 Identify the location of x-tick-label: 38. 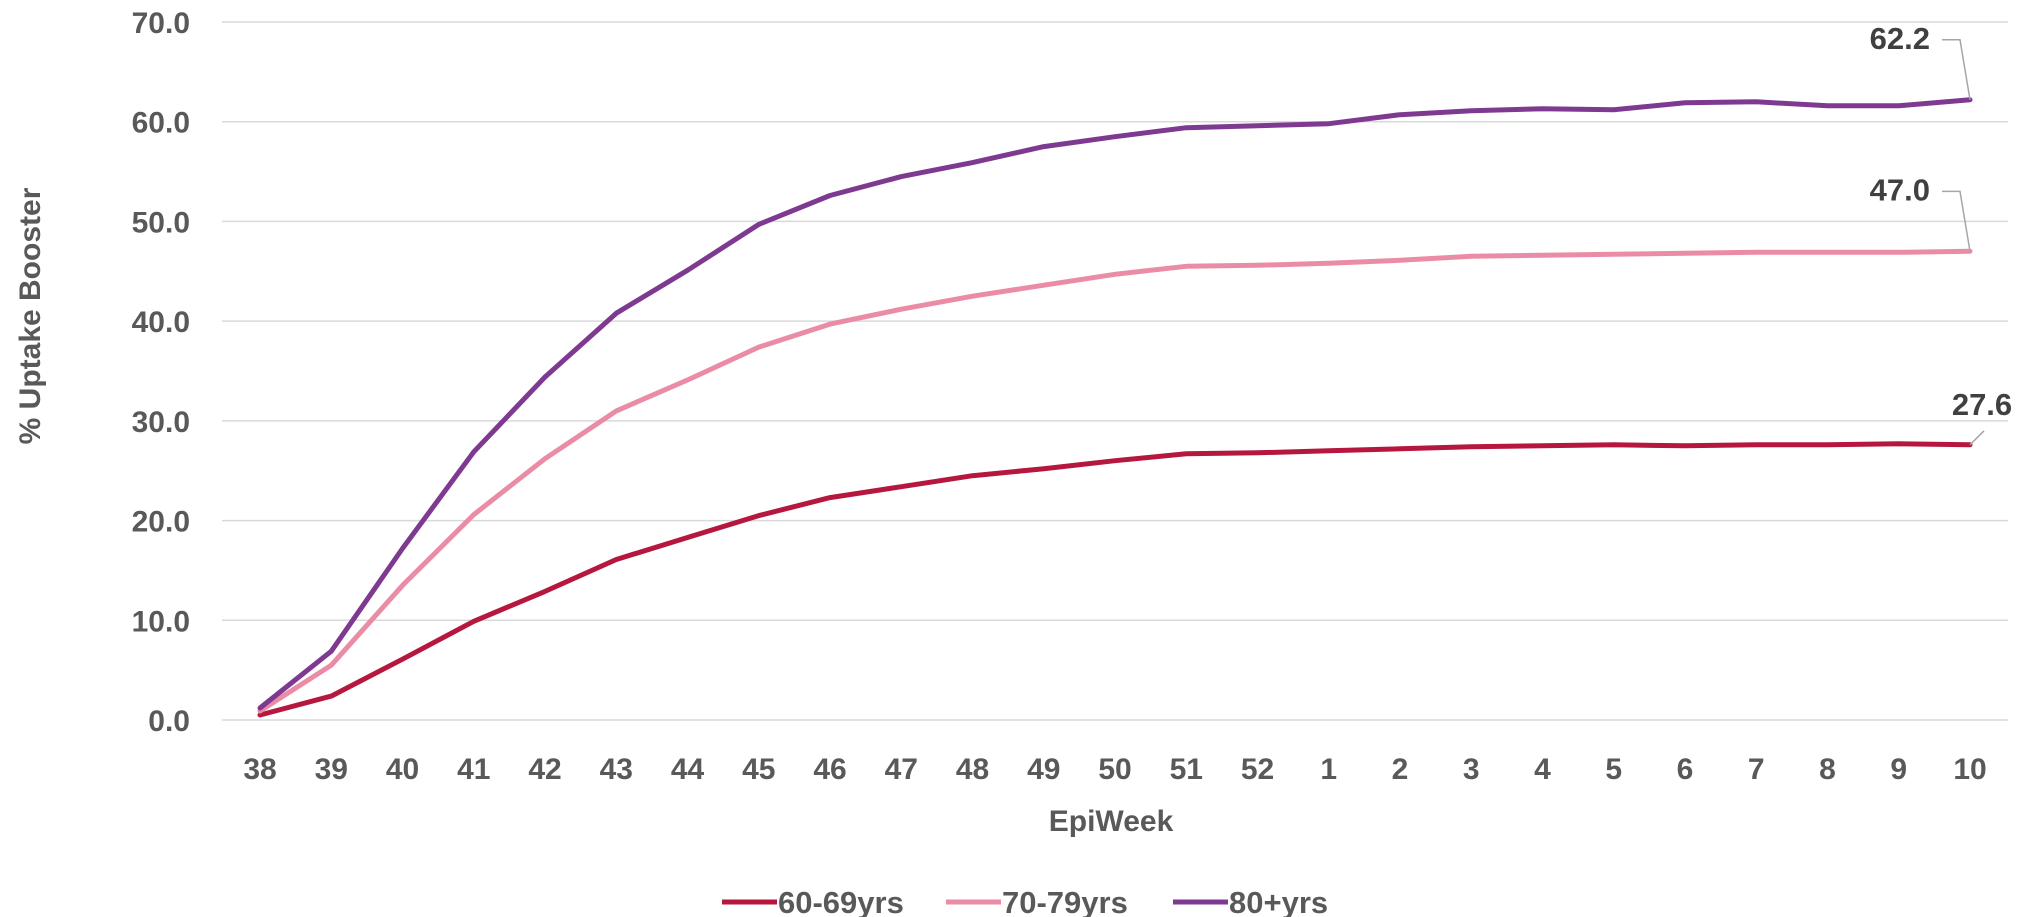
(259, 769).